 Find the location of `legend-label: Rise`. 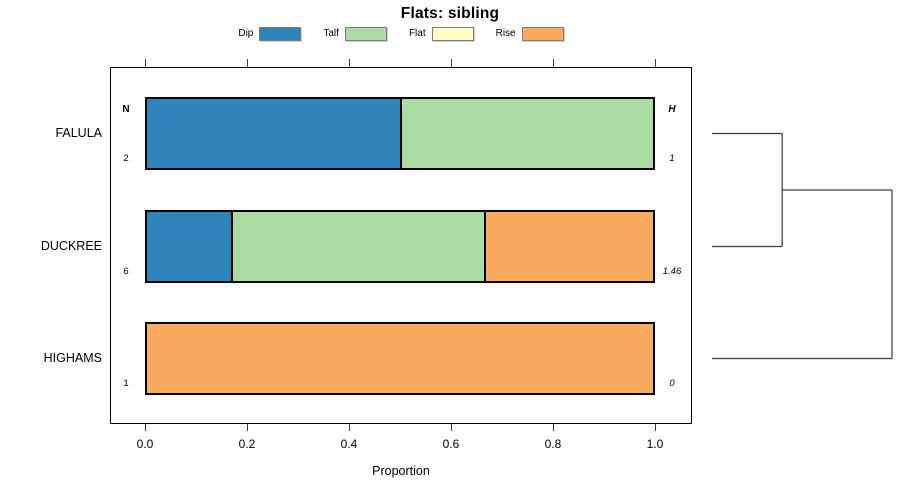

legend-label: Rise is located at coordinates (505, 33).